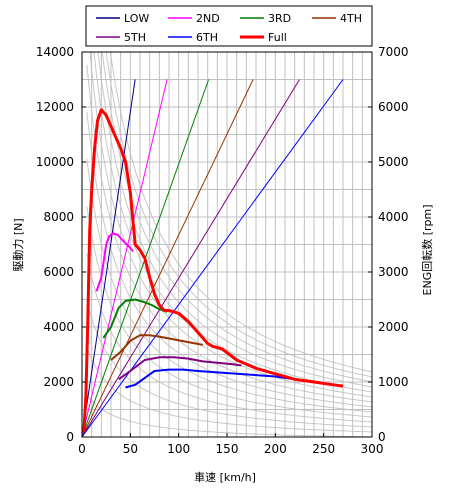 The height and width of the screenshot is (490, 450). What do you see at coordinates (275, 449) in the screenshot?
I see `x-tick-label: 200` at bounding box center [275, 449].